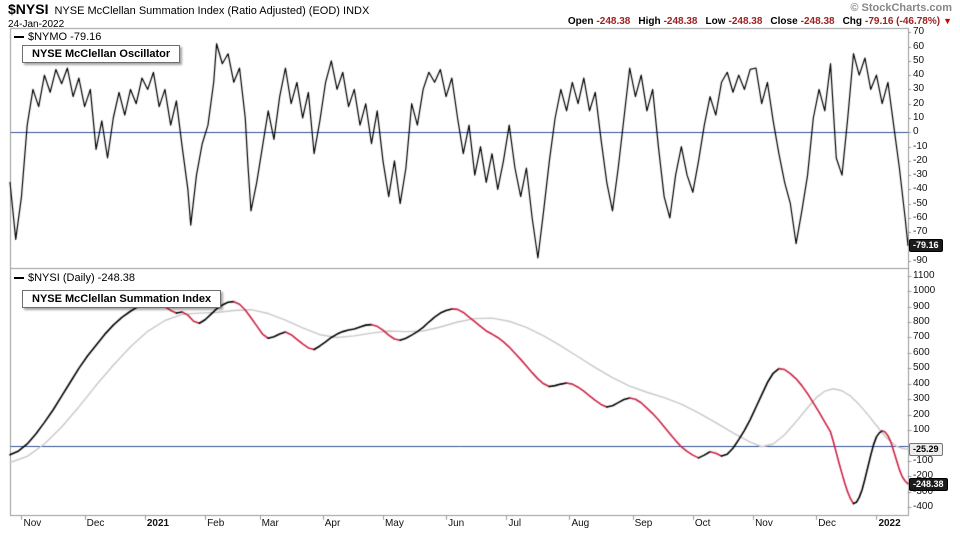 This screenshot has height=540, width=960. I want to click on panel-series-label-text: $NYMO -79.16, so click(65, 37).